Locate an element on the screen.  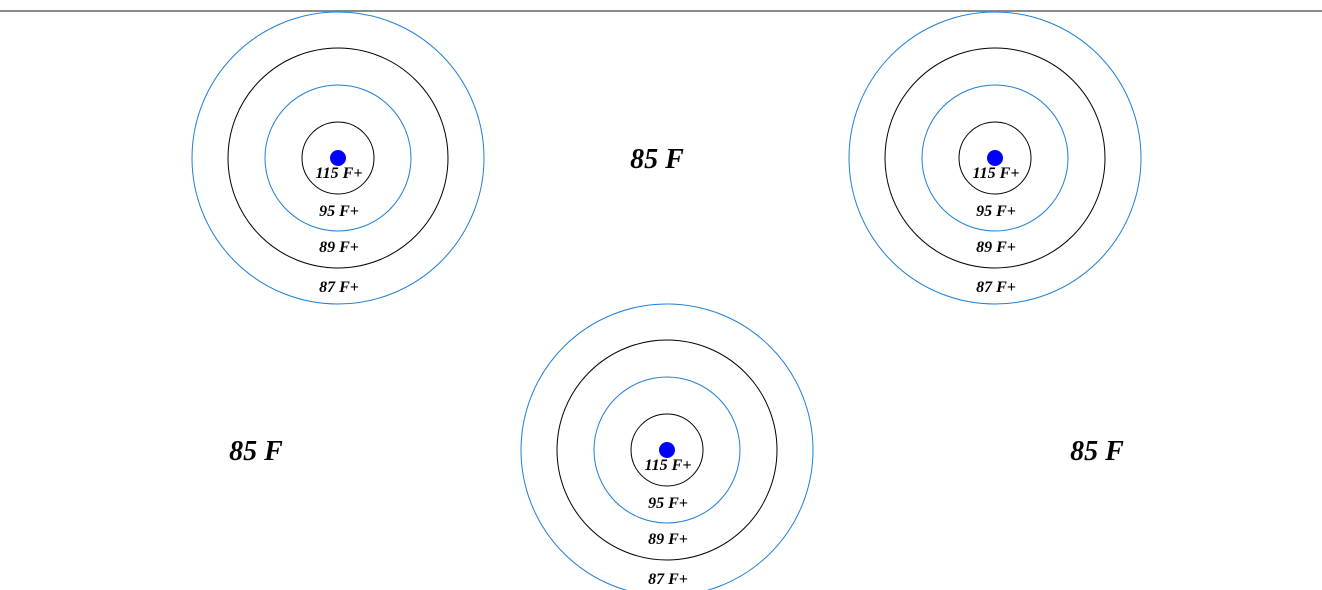
heat-source-top-left: 115 F+ 95 F+ 89 F+ 87 F+ is located at coordinates (338, 158).